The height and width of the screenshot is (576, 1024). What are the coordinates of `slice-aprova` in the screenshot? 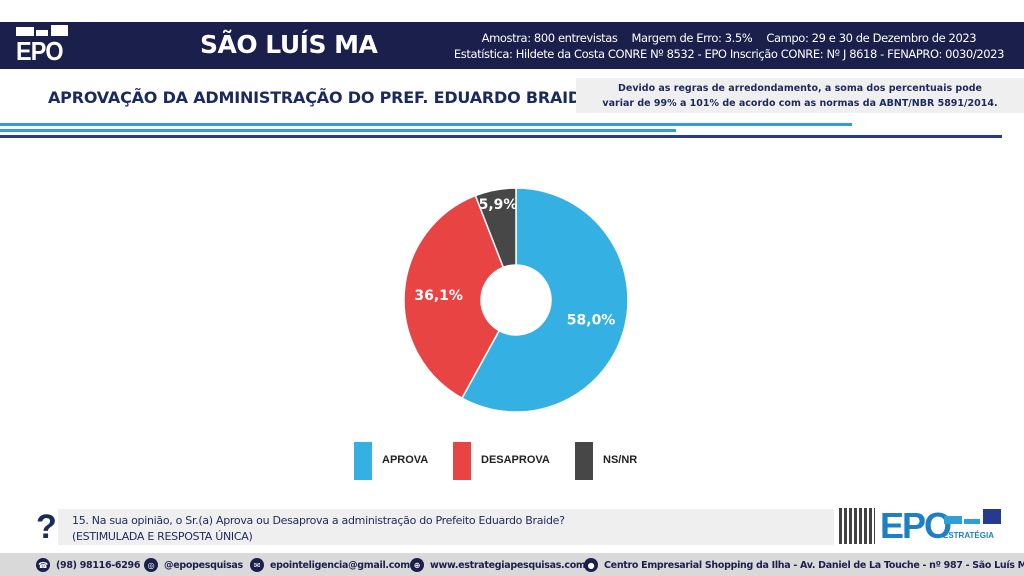 It's located at (545, 300).